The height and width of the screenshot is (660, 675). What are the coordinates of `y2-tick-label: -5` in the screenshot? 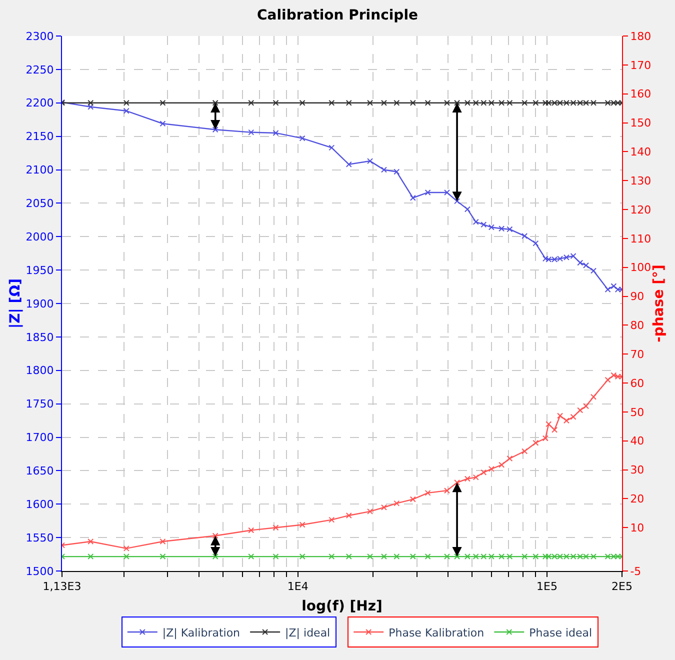 It's located at (636, 571).